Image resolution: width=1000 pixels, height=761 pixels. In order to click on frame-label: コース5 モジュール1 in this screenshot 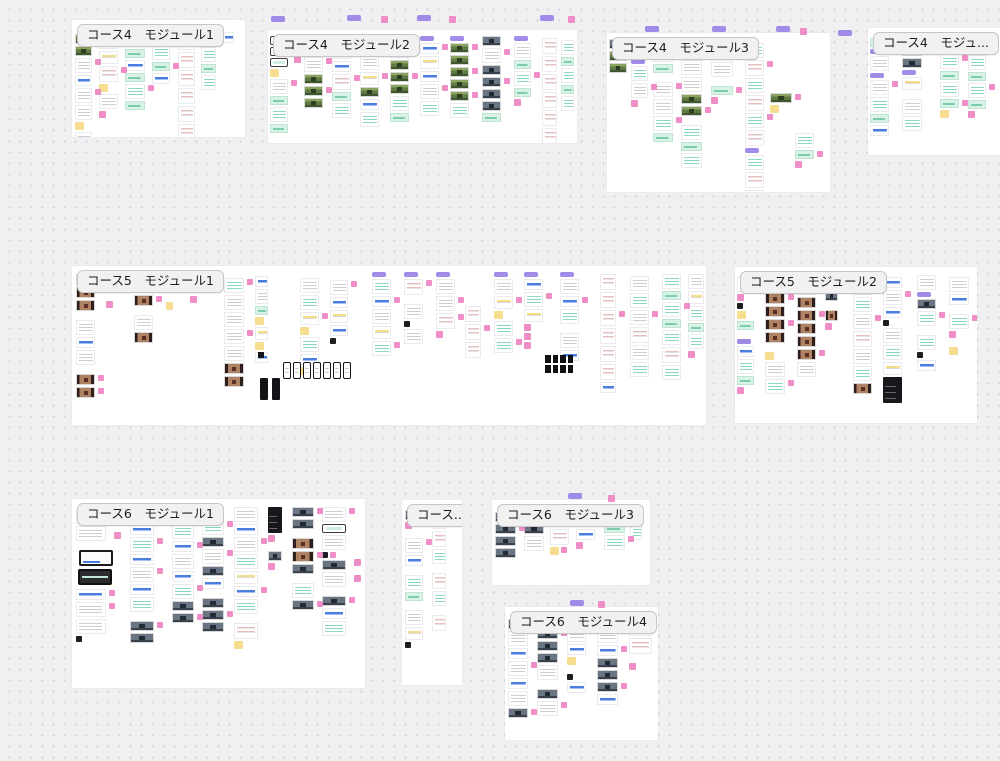, I will do `click(150, 281)`.